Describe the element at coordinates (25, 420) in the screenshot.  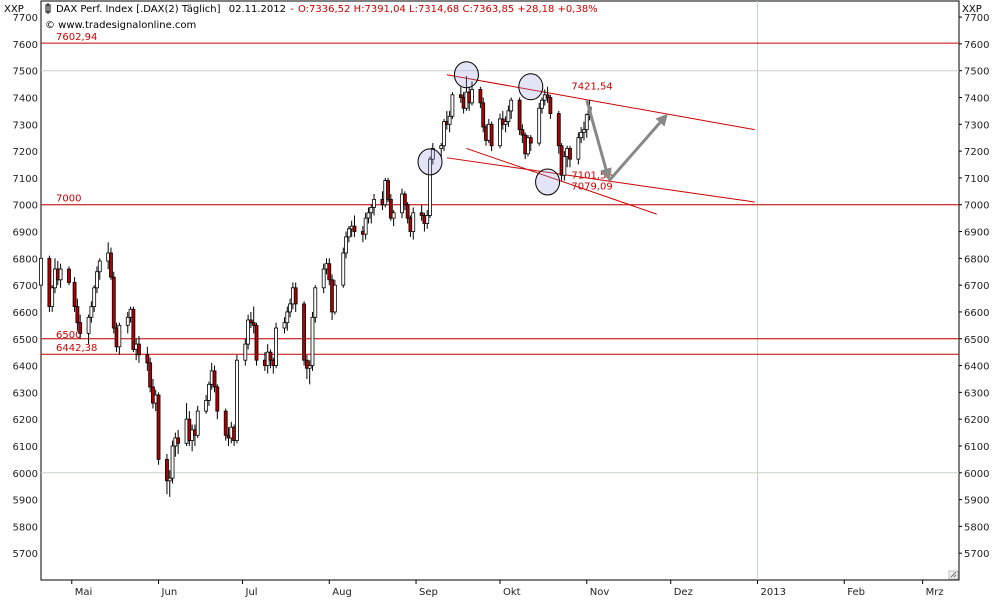
I see `y-tick-left: 6200` at that location.